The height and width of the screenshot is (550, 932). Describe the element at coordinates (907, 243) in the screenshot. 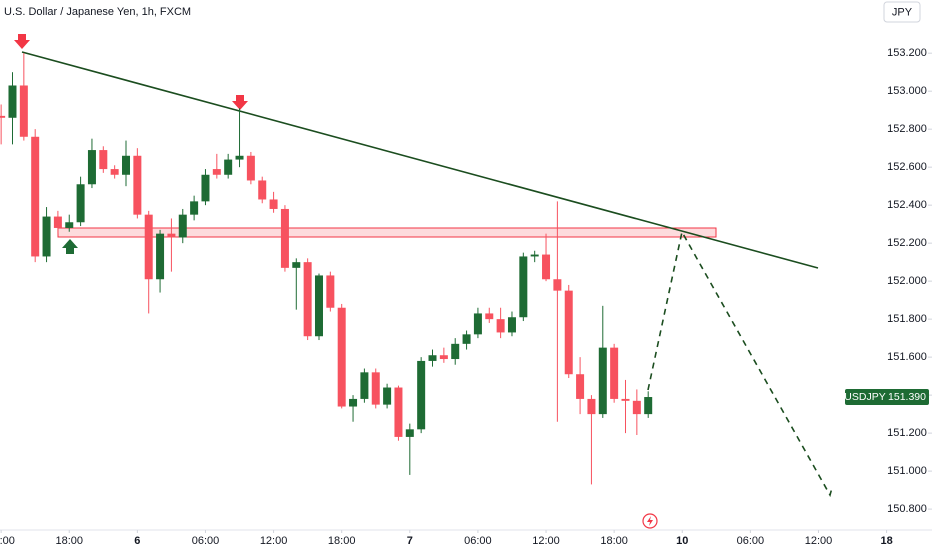

I see `y-tick-label: 152.200` at that location.